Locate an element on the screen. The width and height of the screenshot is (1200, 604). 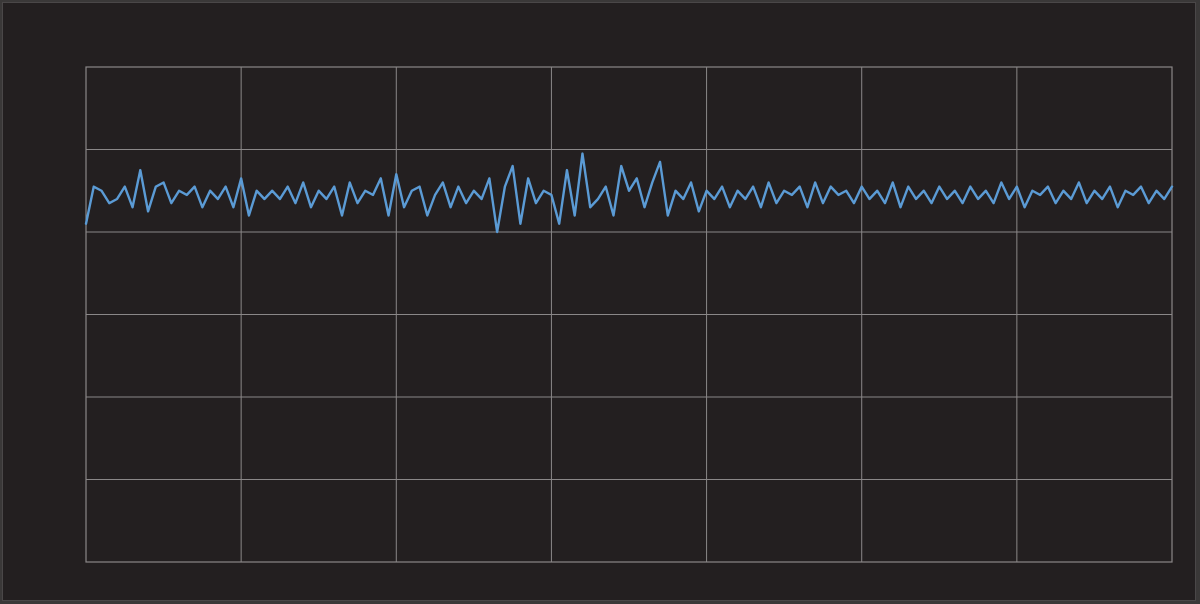
signal-trace is located at coordinates (629, 193).